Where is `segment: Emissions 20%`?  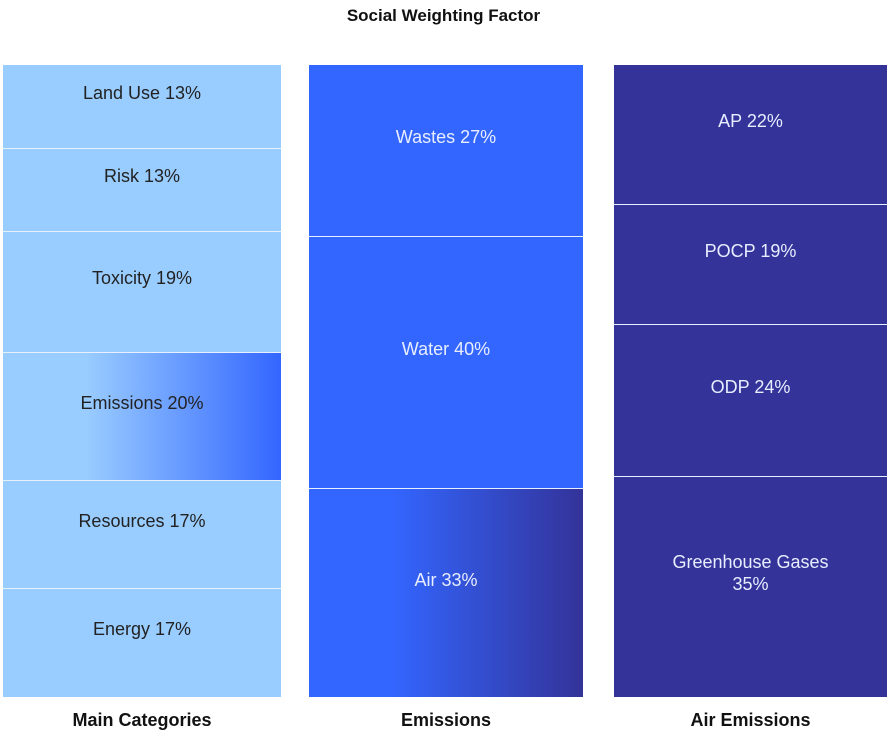
segment: Emissions 20% is located at coordinates (142, 416).